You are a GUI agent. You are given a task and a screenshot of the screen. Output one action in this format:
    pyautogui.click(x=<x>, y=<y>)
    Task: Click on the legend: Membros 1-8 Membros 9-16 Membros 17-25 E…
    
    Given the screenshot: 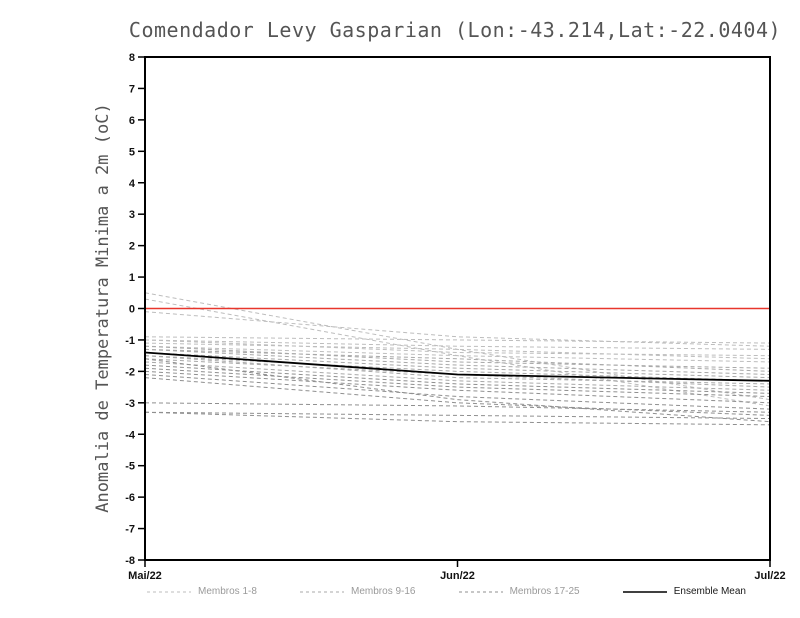 What is the action you would take?
    pyautogui.click(x=446, y=591)
    